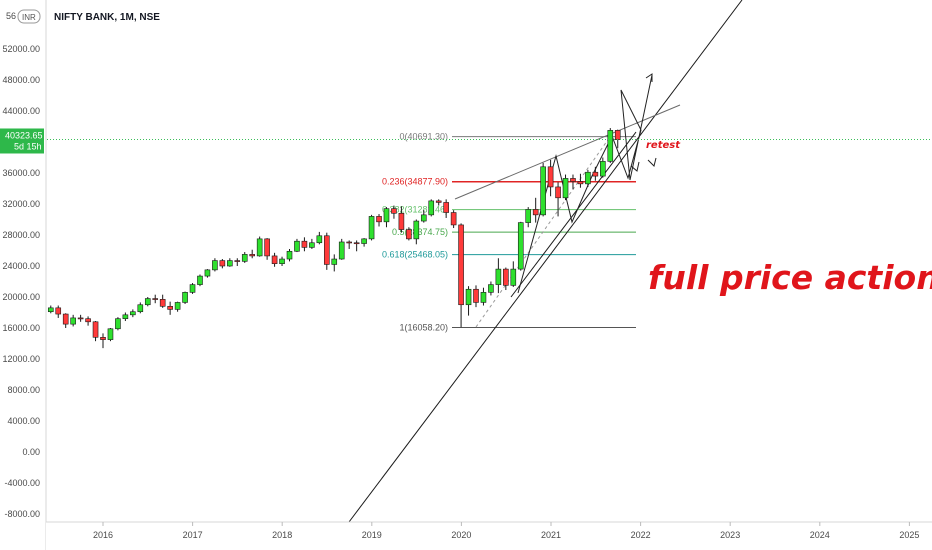 Image resolution: width=932 pixels, height=550 pixels. Describe the element at coordinates (423, 137) in the screenshot. I see `fib-level-label: 0(40691.30)` at that location.